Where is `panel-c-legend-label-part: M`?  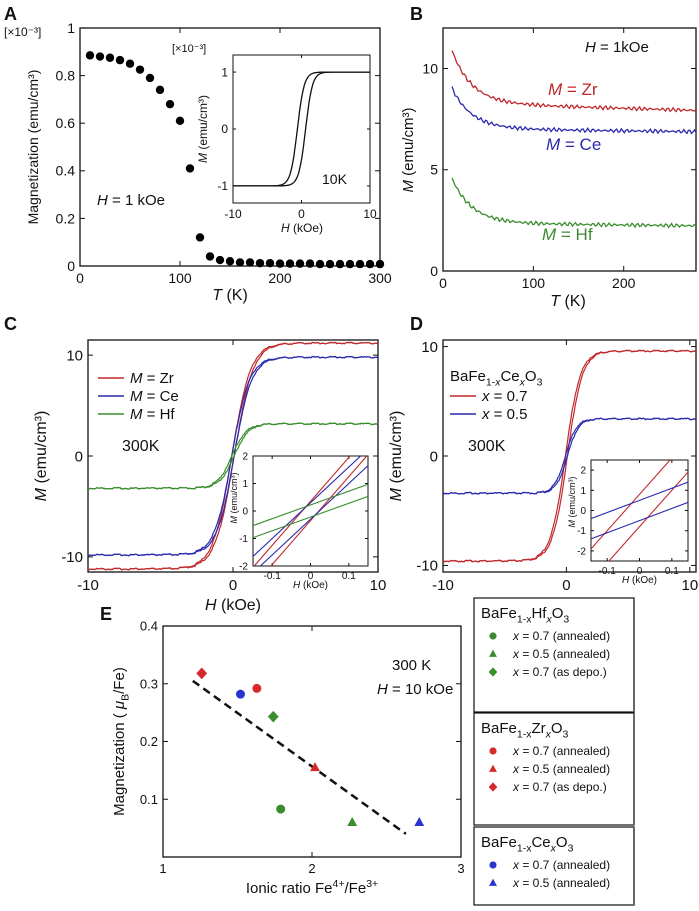
panel-c-legend-label-part: M is located at coordinates (136, 378).